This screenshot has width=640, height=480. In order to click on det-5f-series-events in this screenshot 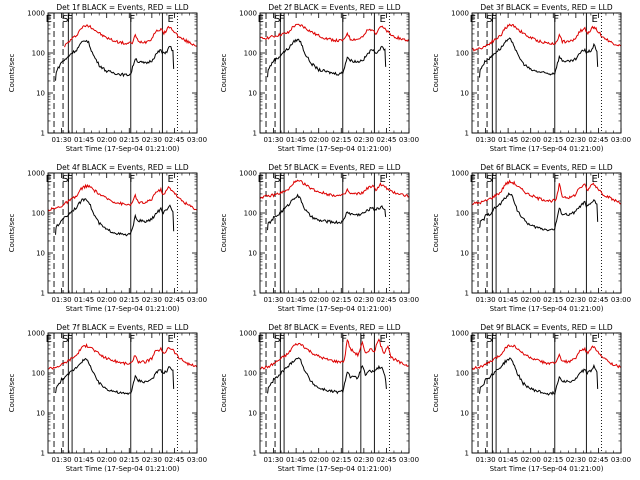, I will do `click(327, 212)`.